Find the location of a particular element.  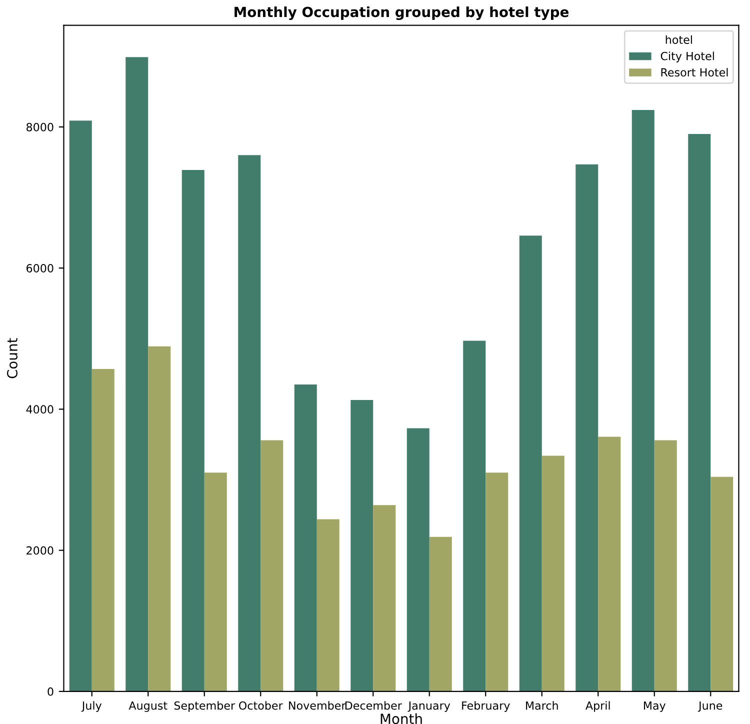

x-tick-label: February is located at coordinates (486, 706).